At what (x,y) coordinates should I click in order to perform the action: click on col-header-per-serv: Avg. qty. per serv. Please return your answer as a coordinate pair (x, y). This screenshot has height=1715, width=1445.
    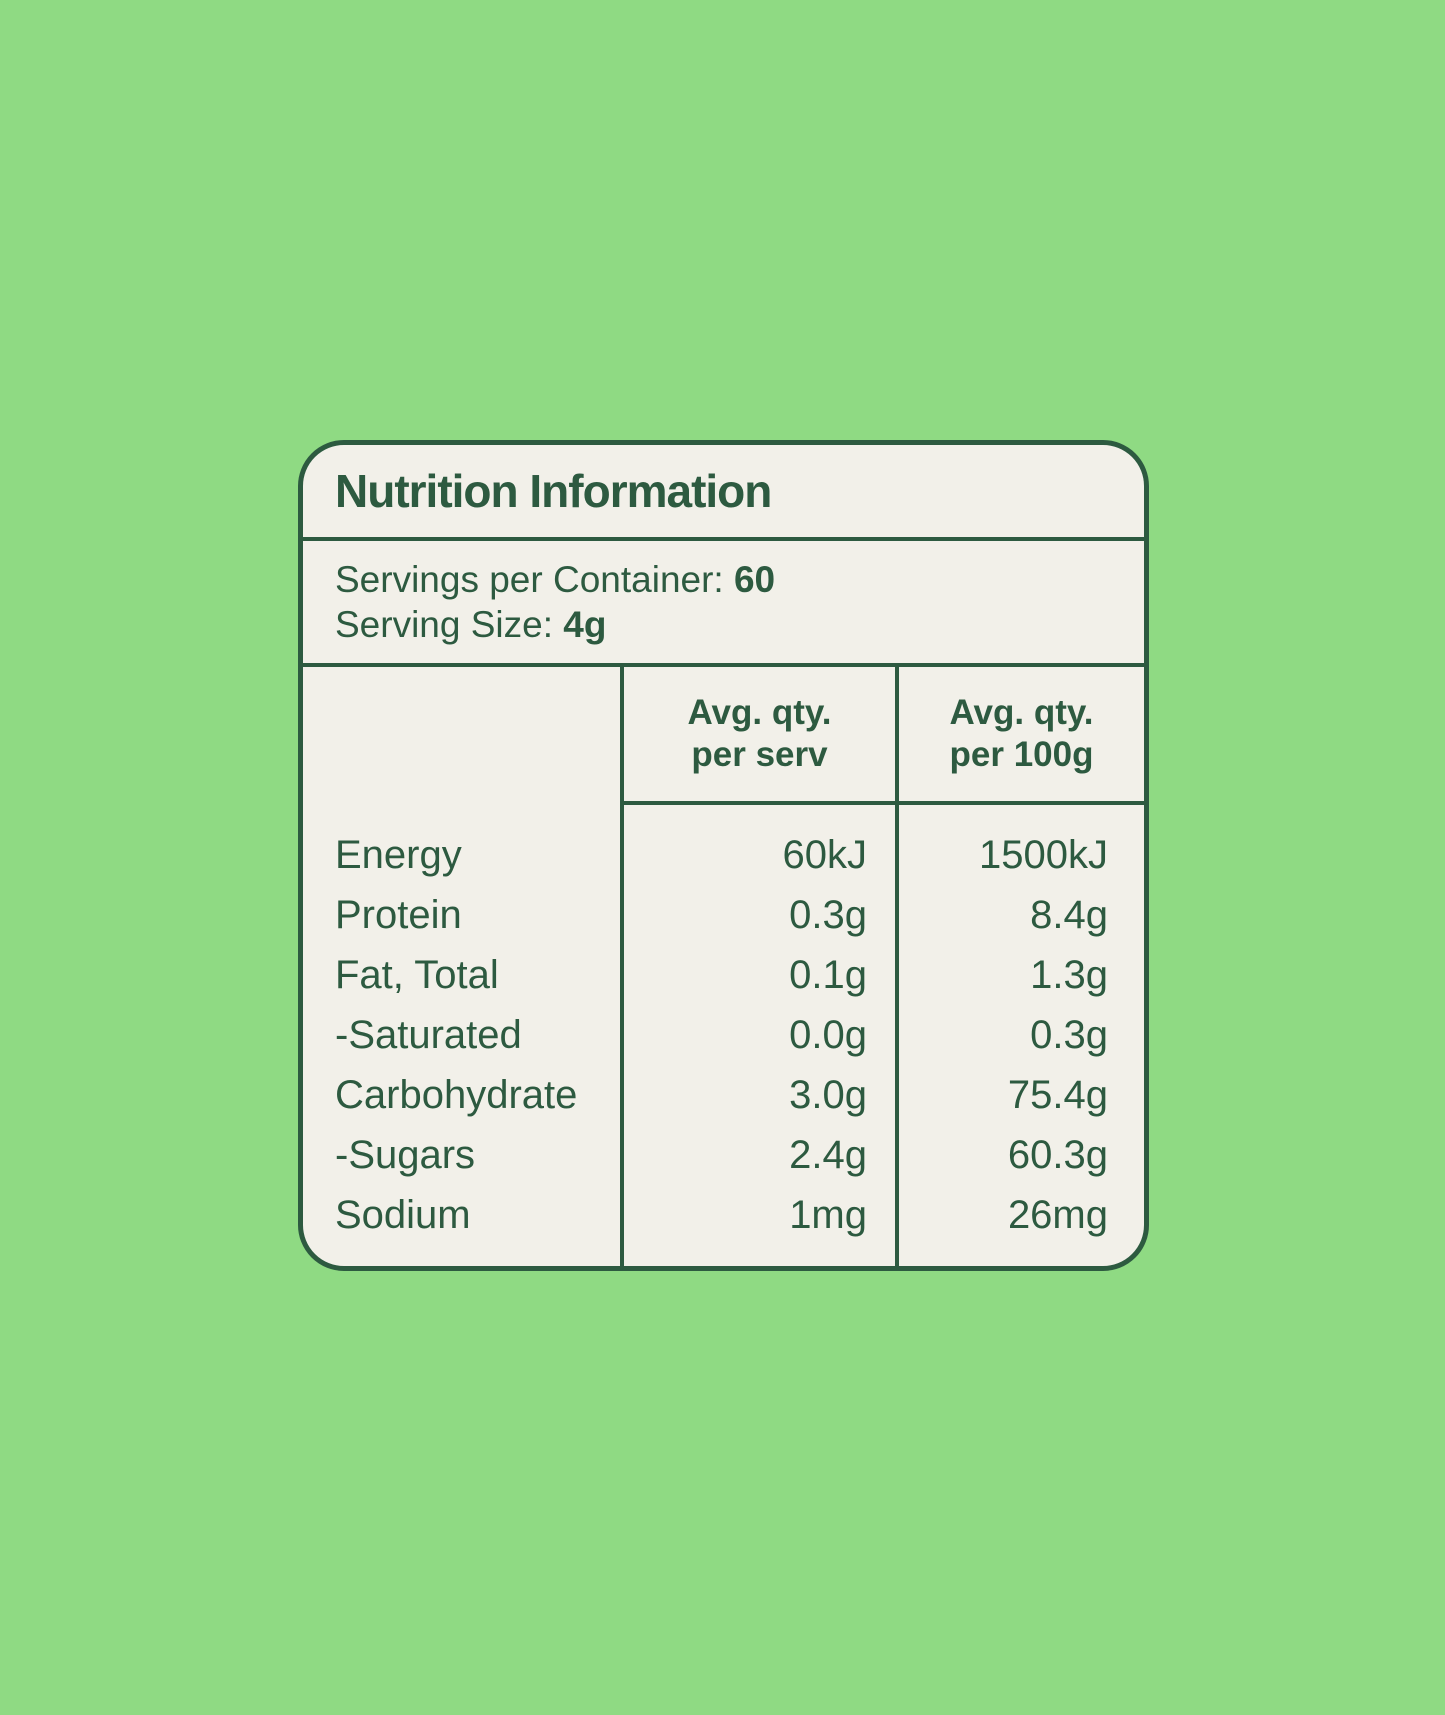
    Looking at the image, I should click on (757, 736).